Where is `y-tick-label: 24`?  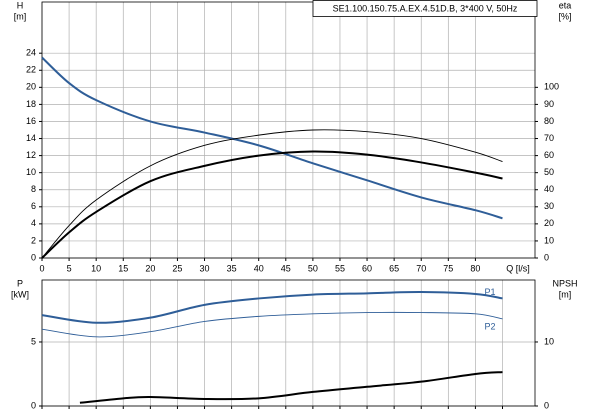
y-tick-label: 24 is located at coordinates (31, 53).